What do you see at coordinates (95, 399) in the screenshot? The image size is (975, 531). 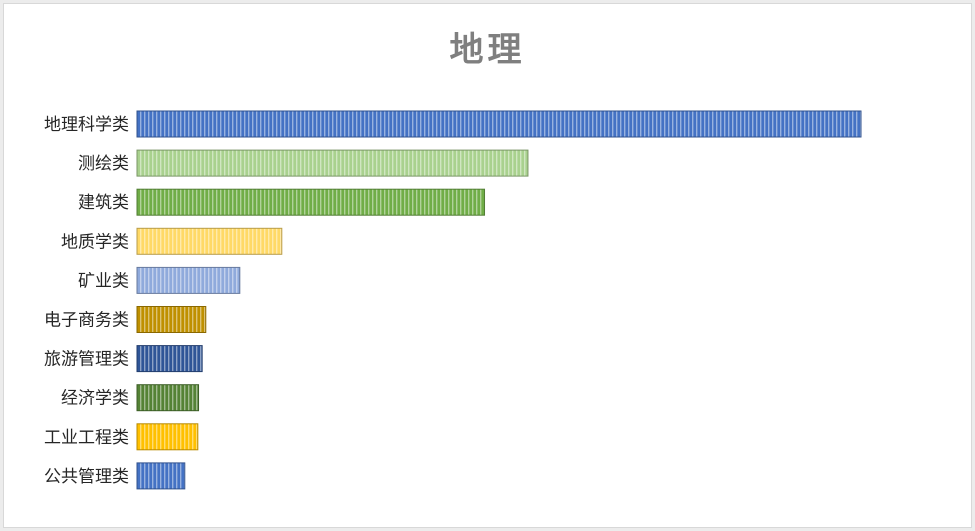 I see `category-label-7: 经济学类` at bounding box center [95, 399].